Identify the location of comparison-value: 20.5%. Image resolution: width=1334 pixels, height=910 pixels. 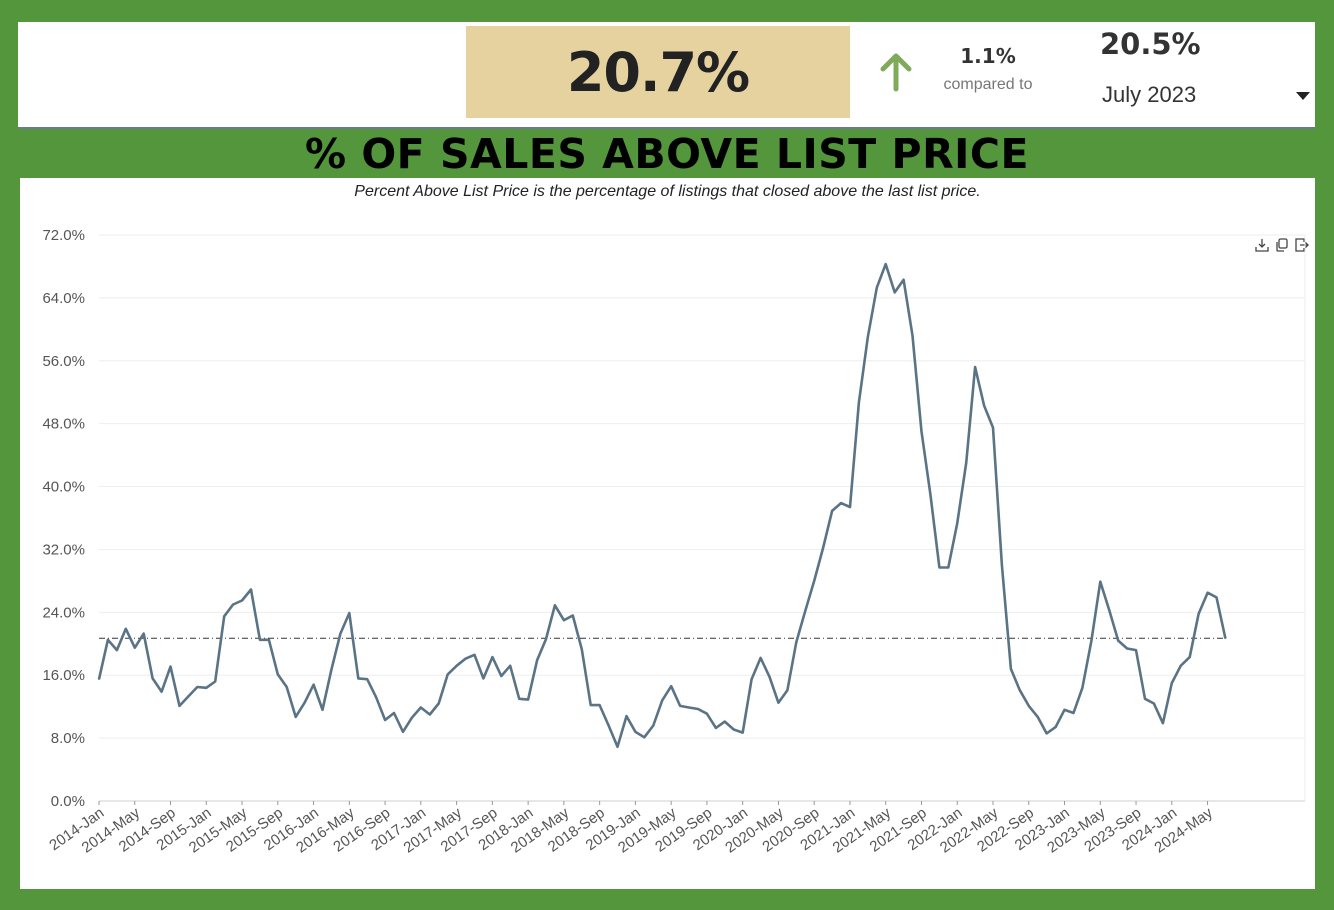
(1150, 44).